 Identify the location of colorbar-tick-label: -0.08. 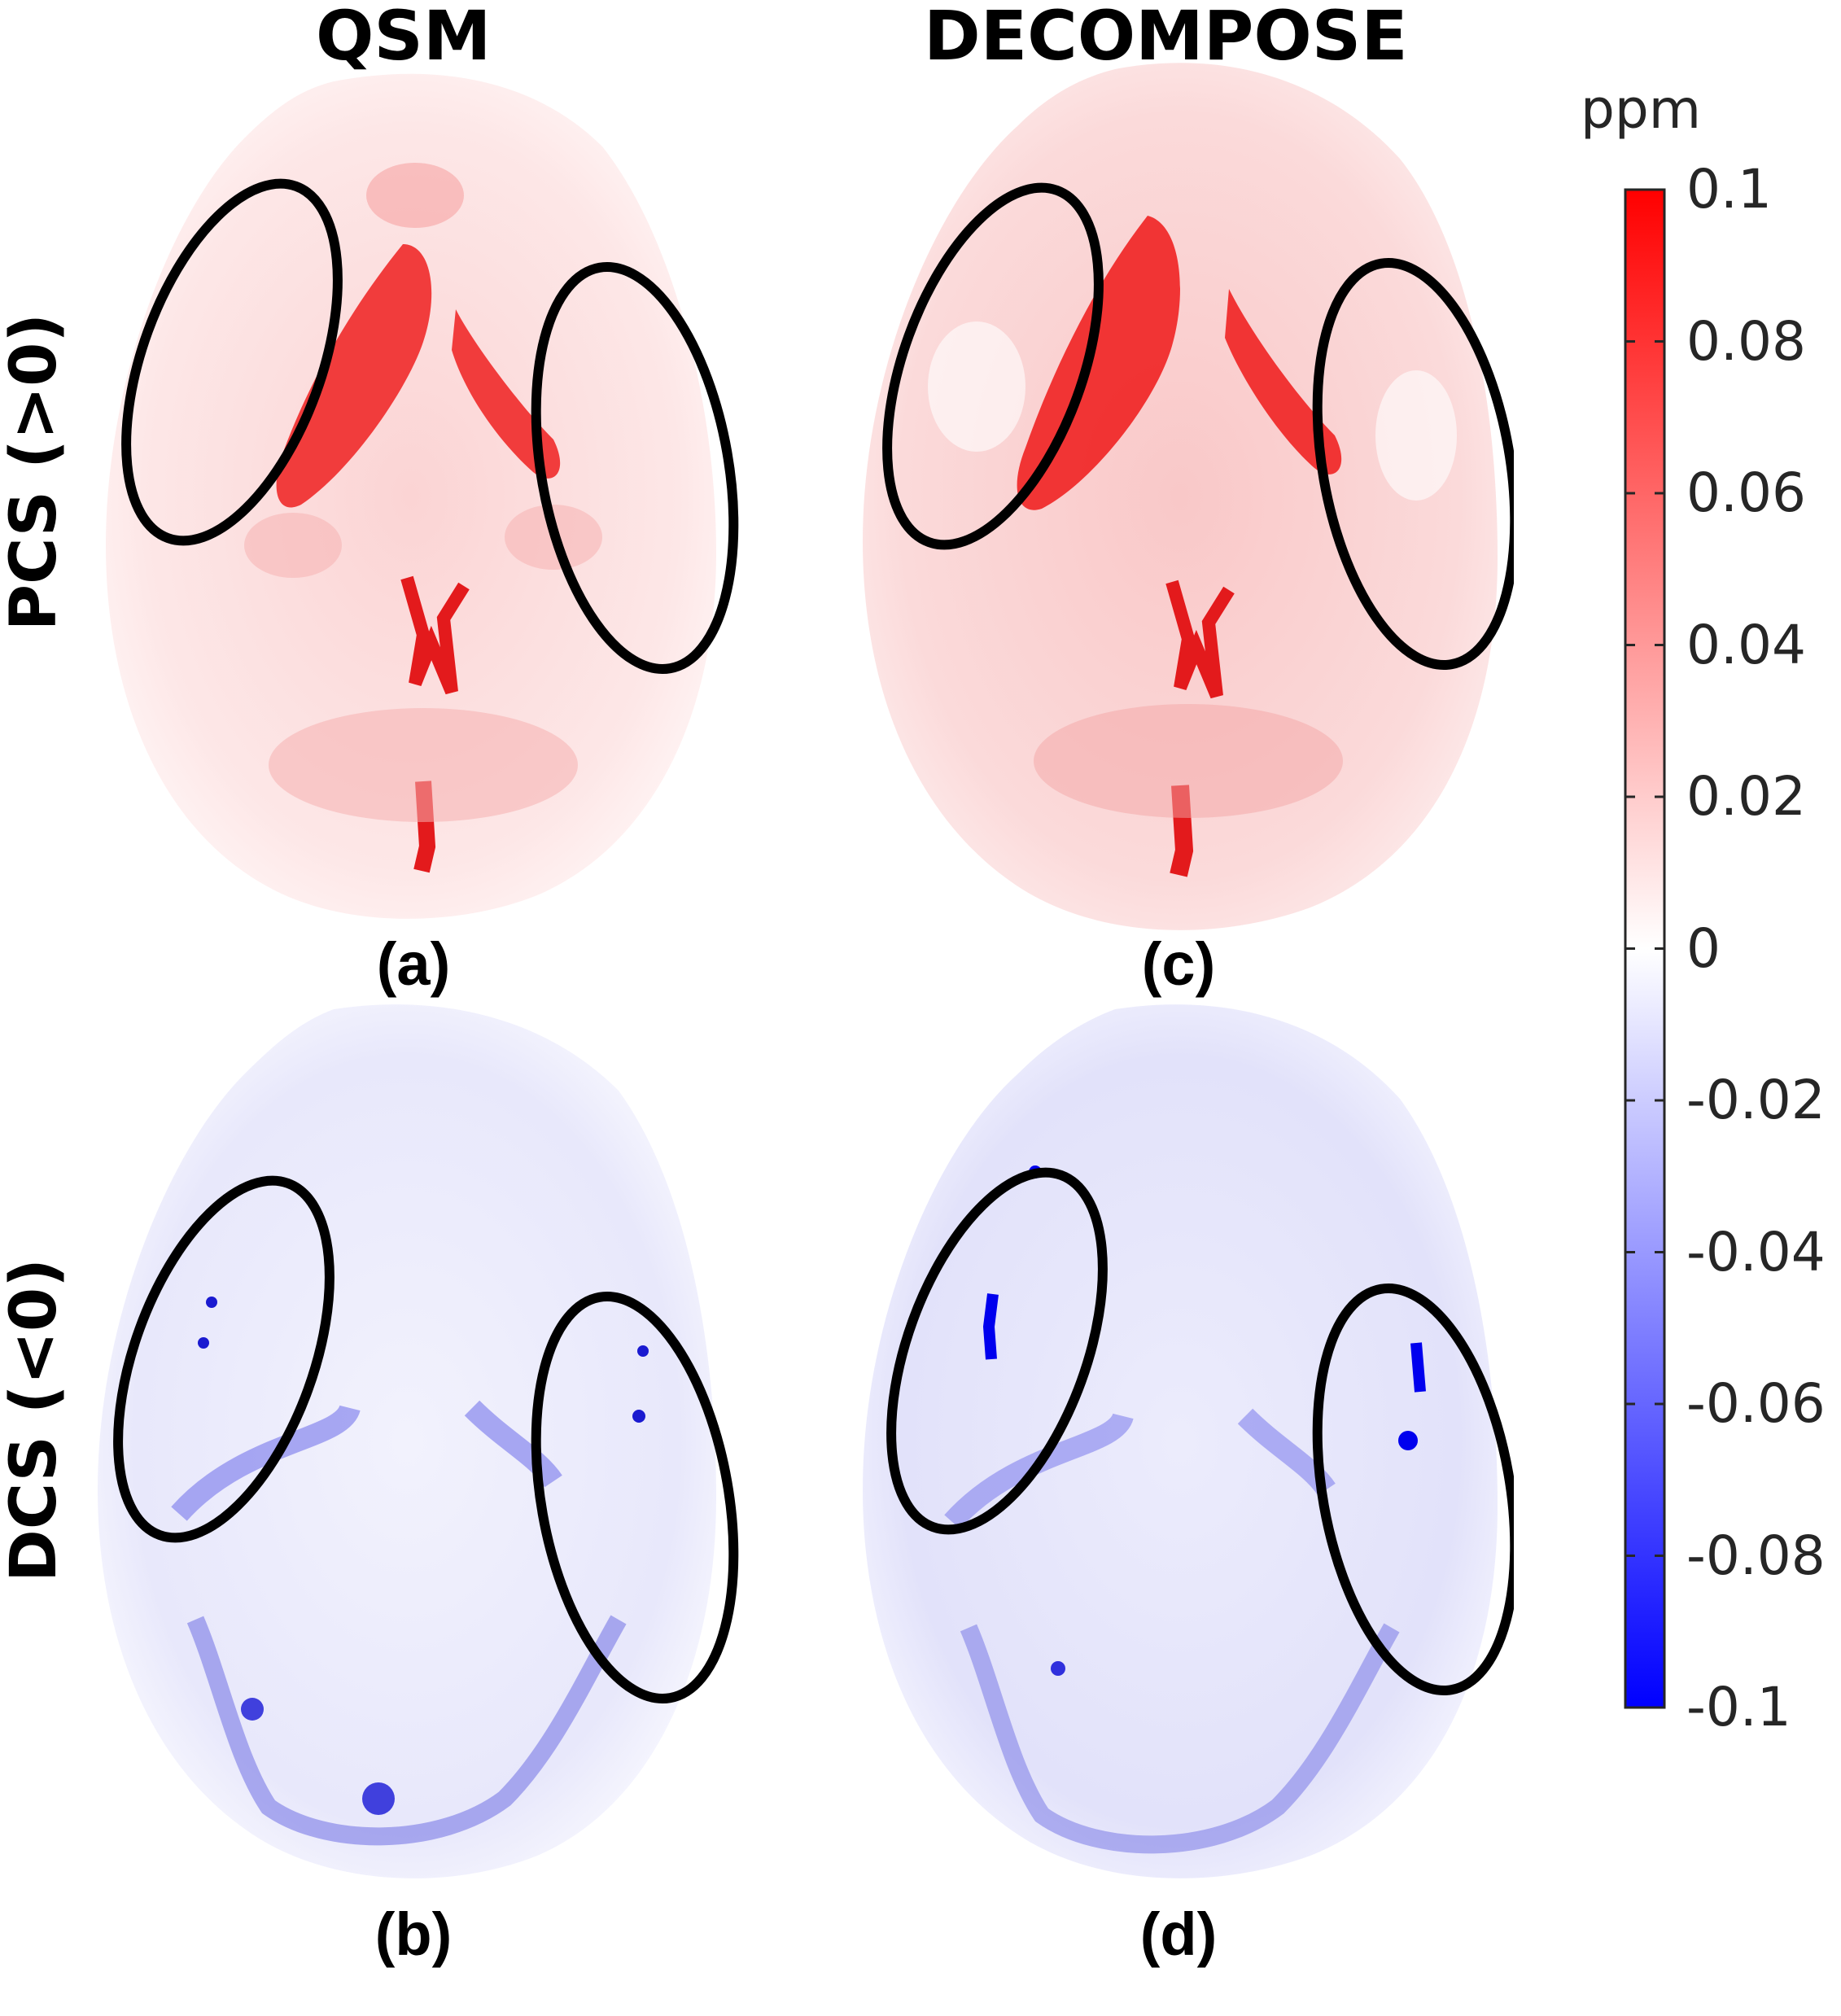
(1756, 1555).